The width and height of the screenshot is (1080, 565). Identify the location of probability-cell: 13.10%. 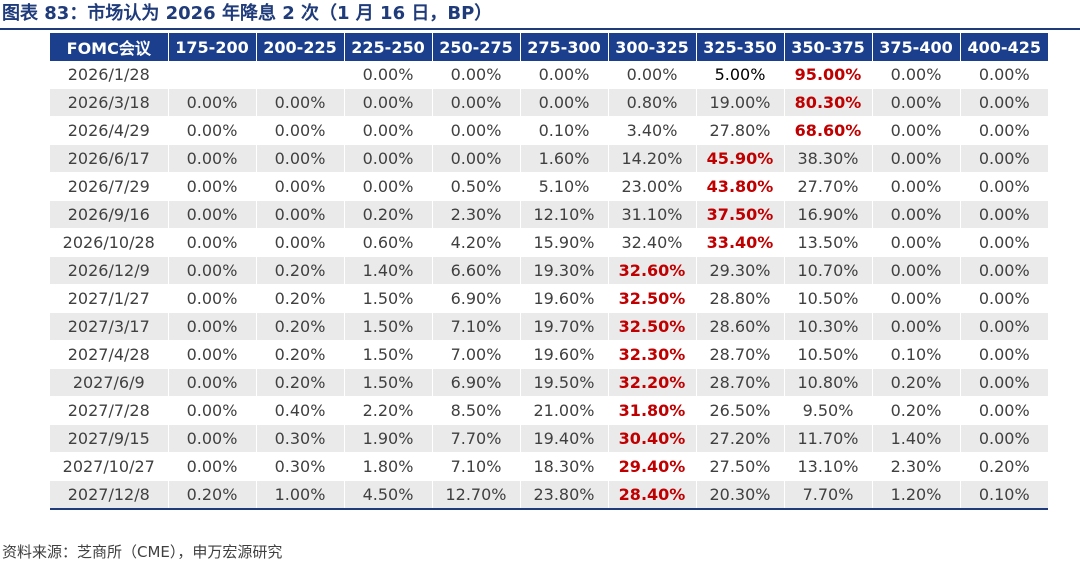
(827, 466).